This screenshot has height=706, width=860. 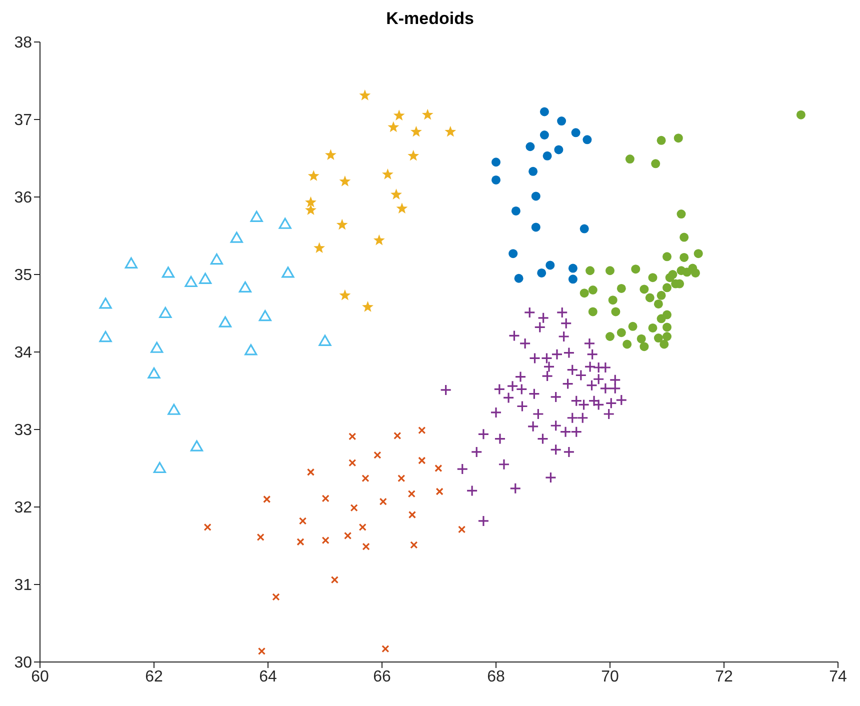 What do you see at coordinates (724, 677) in the screenshot?
I see `x-tick-label: 72` at bounding box center [724, 677].